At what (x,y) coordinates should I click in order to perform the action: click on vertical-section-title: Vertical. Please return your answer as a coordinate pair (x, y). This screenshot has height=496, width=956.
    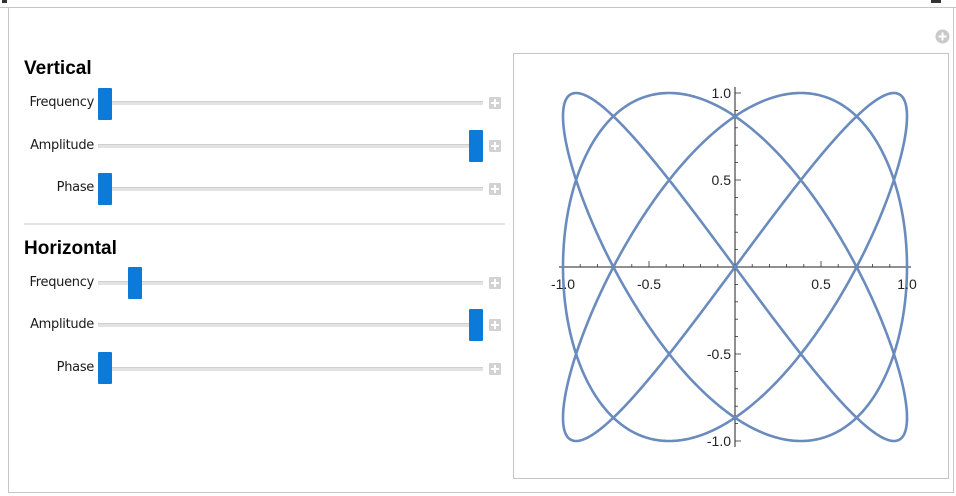
    Looking at the image, I should click on (58, 68).